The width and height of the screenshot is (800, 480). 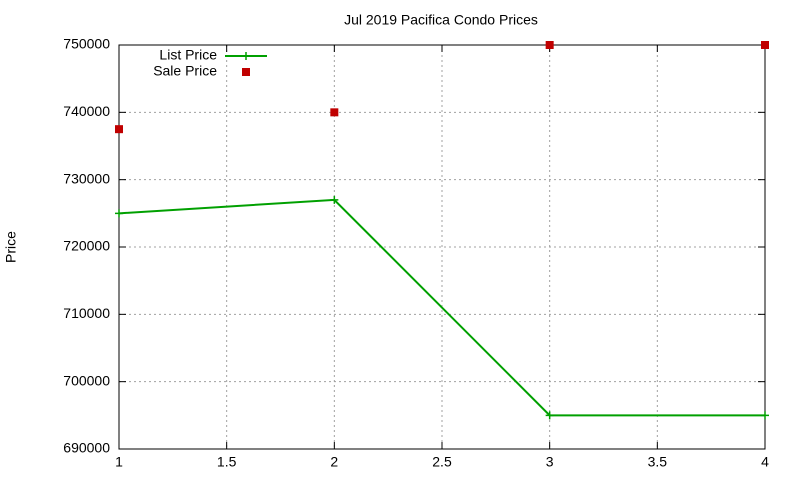 What do you see at coordinates (119, 462) in the screenshot?
I see `x-tick-label: 1` at bounding box center [119, 462].